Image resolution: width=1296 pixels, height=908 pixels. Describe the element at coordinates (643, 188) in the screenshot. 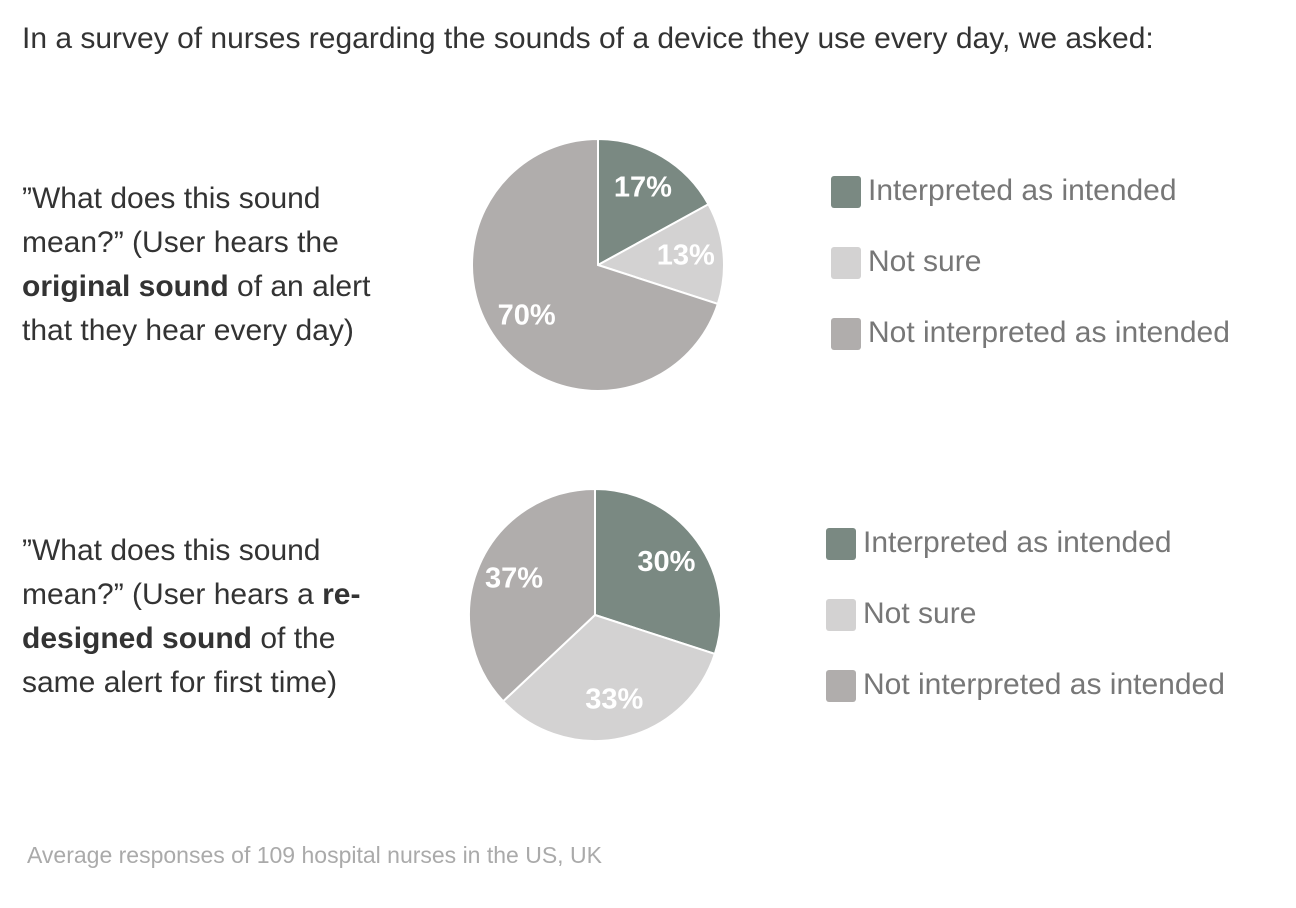

I see `value-label: 17%` at that location.